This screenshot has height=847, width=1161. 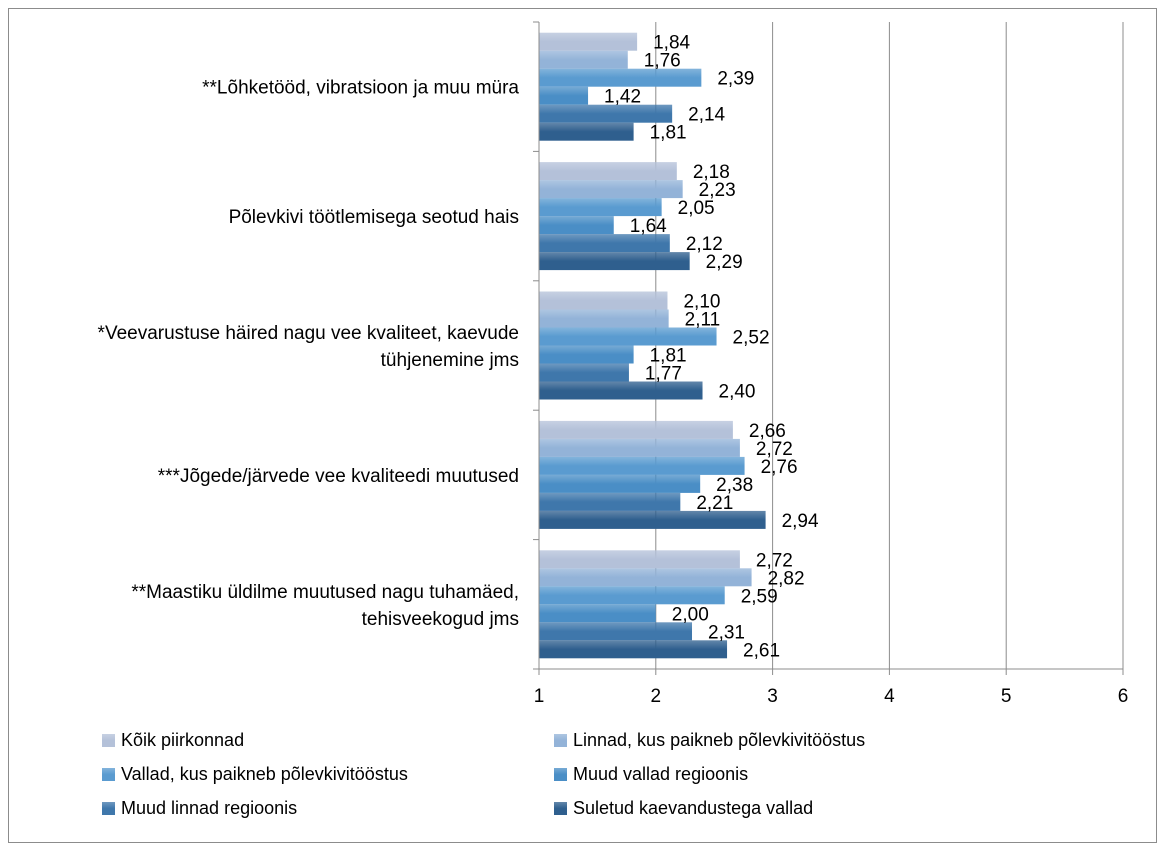 I want to click on data-label: 2,59, so click(x=759, y=596).